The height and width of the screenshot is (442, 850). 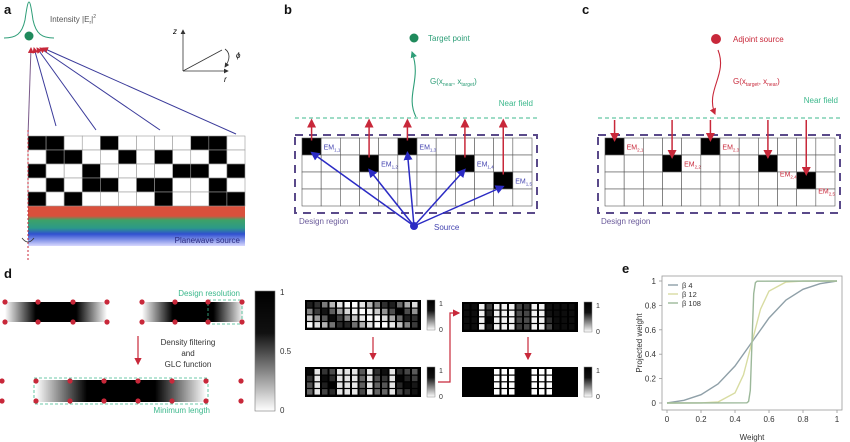 What do you see at coordinates (449, 38) in the screenshot?
I see `target-point-label: Target point` at bounding box center [449, 38].